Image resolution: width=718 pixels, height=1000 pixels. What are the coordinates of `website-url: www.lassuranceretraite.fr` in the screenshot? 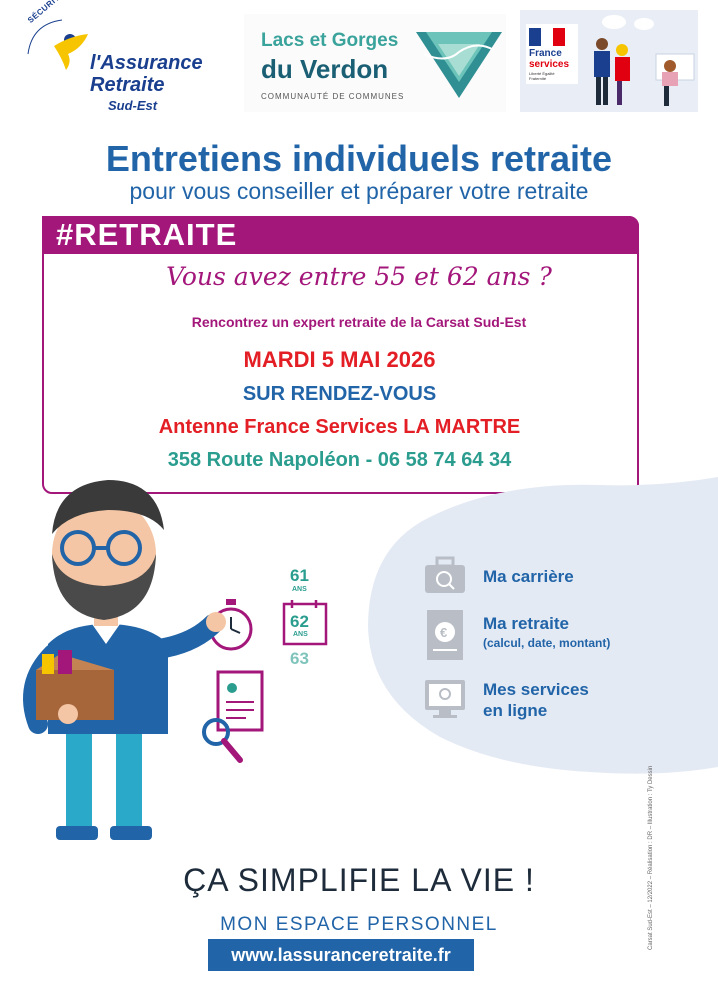 It's located at (341, 955).